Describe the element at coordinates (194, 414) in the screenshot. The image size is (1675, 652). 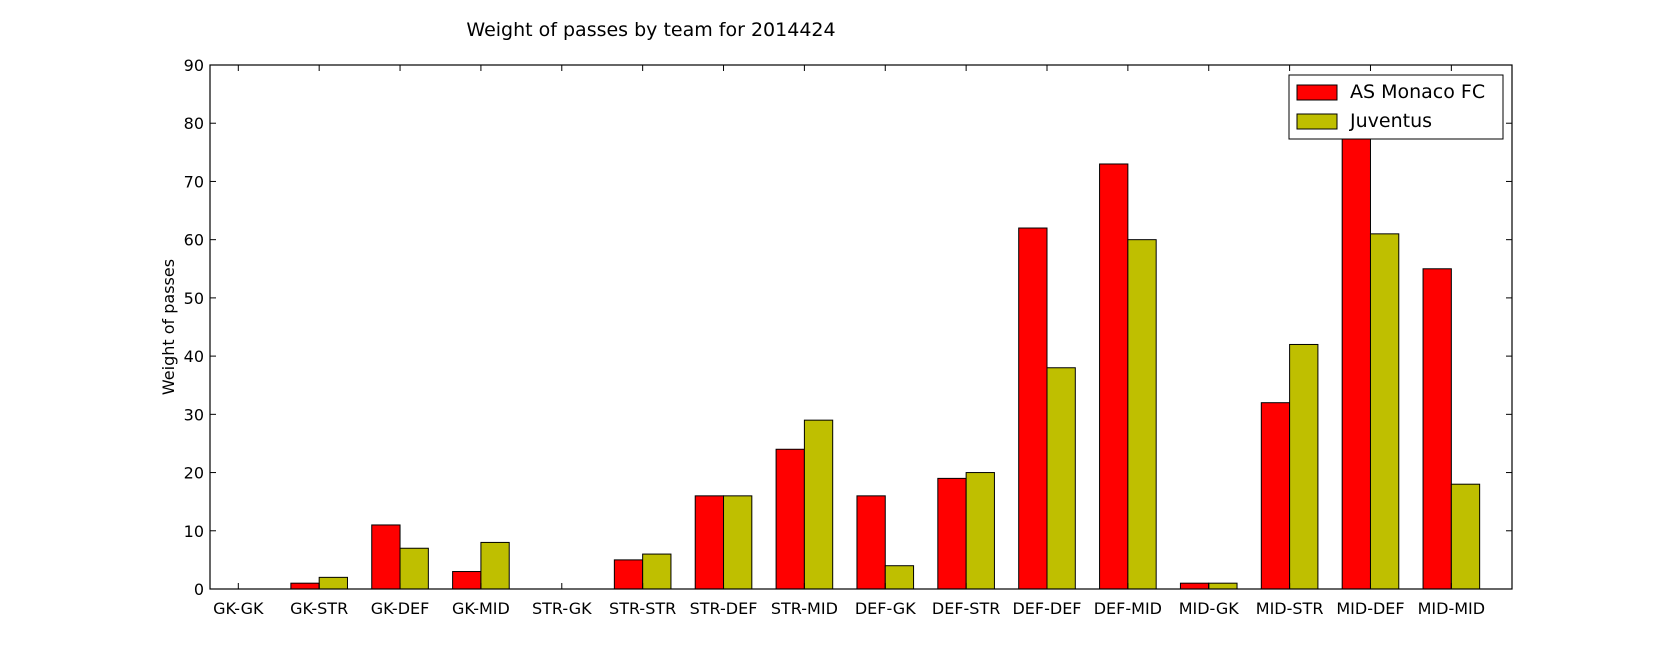
I see `y-tick-label: 30` at that location.